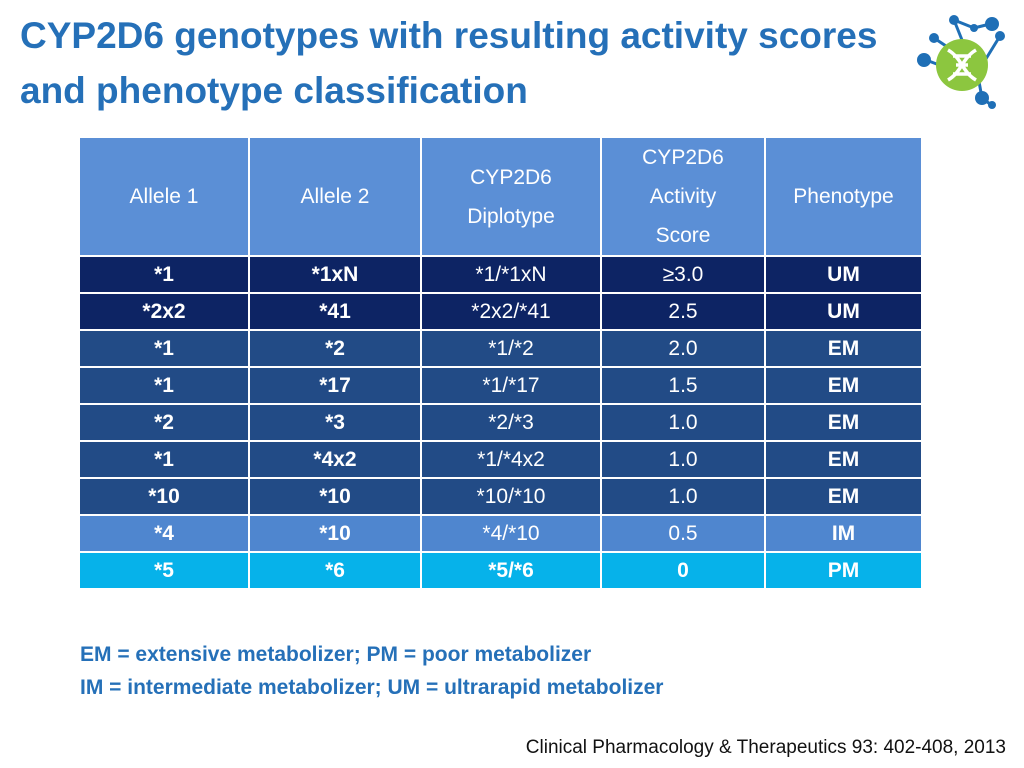 This screenshot has width=1024, height=768. What do you see at coordinates (335, 570) in the screenshot?
I see `table-cell-allele-2: *6` at bounding box center [335, 570].